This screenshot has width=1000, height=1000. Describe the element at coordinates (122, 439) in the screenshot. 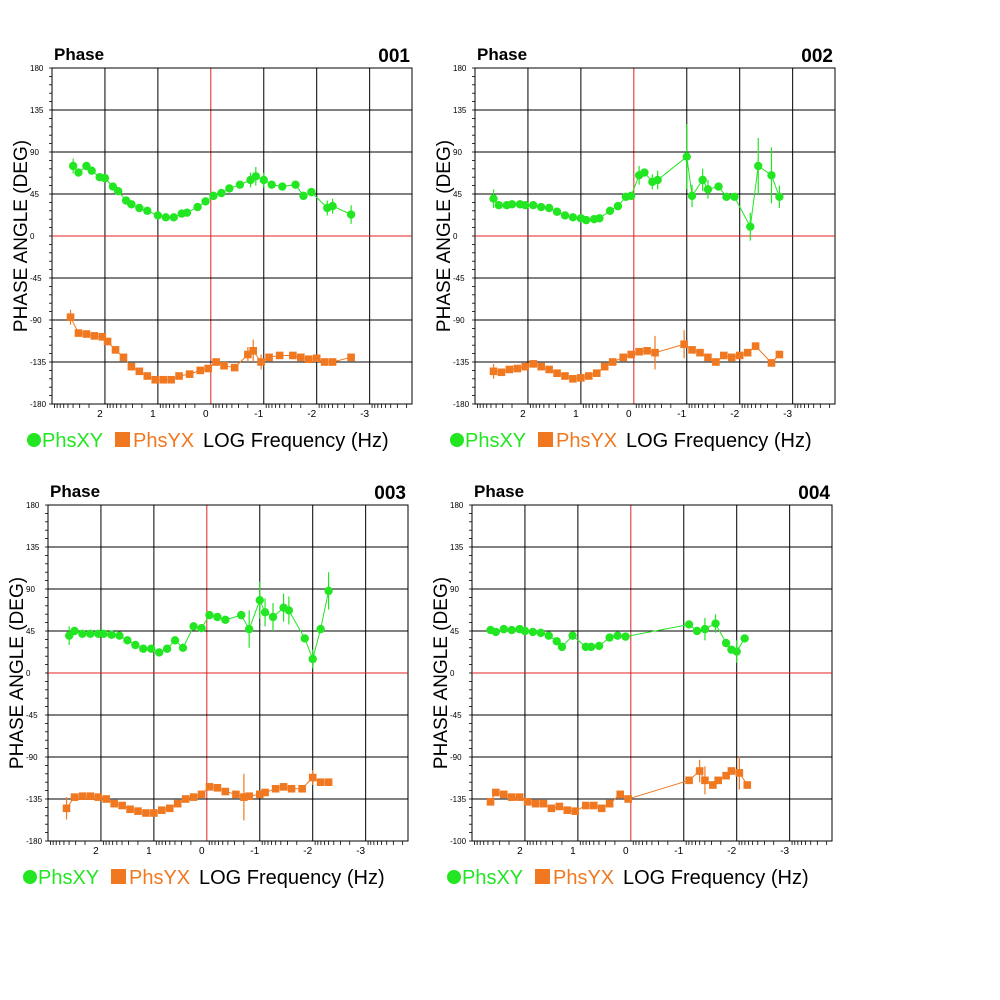

I see `legend-marker-yx` at that location.